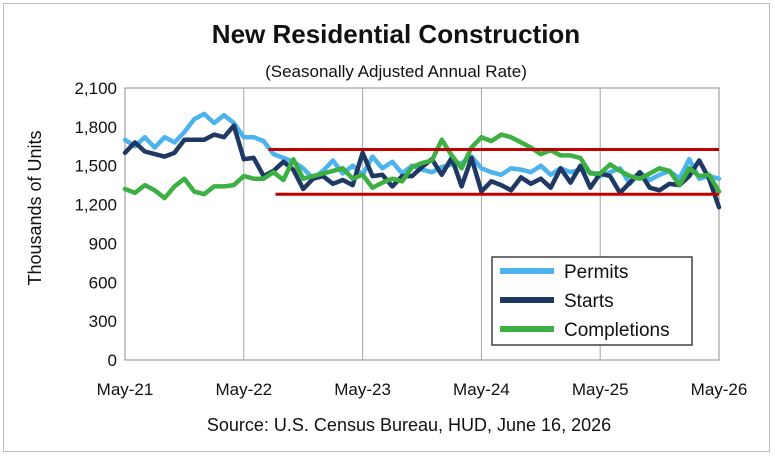 The height and width of the screenshot is (457, 775). I want to click on series-line-completions, so click(422, 166).